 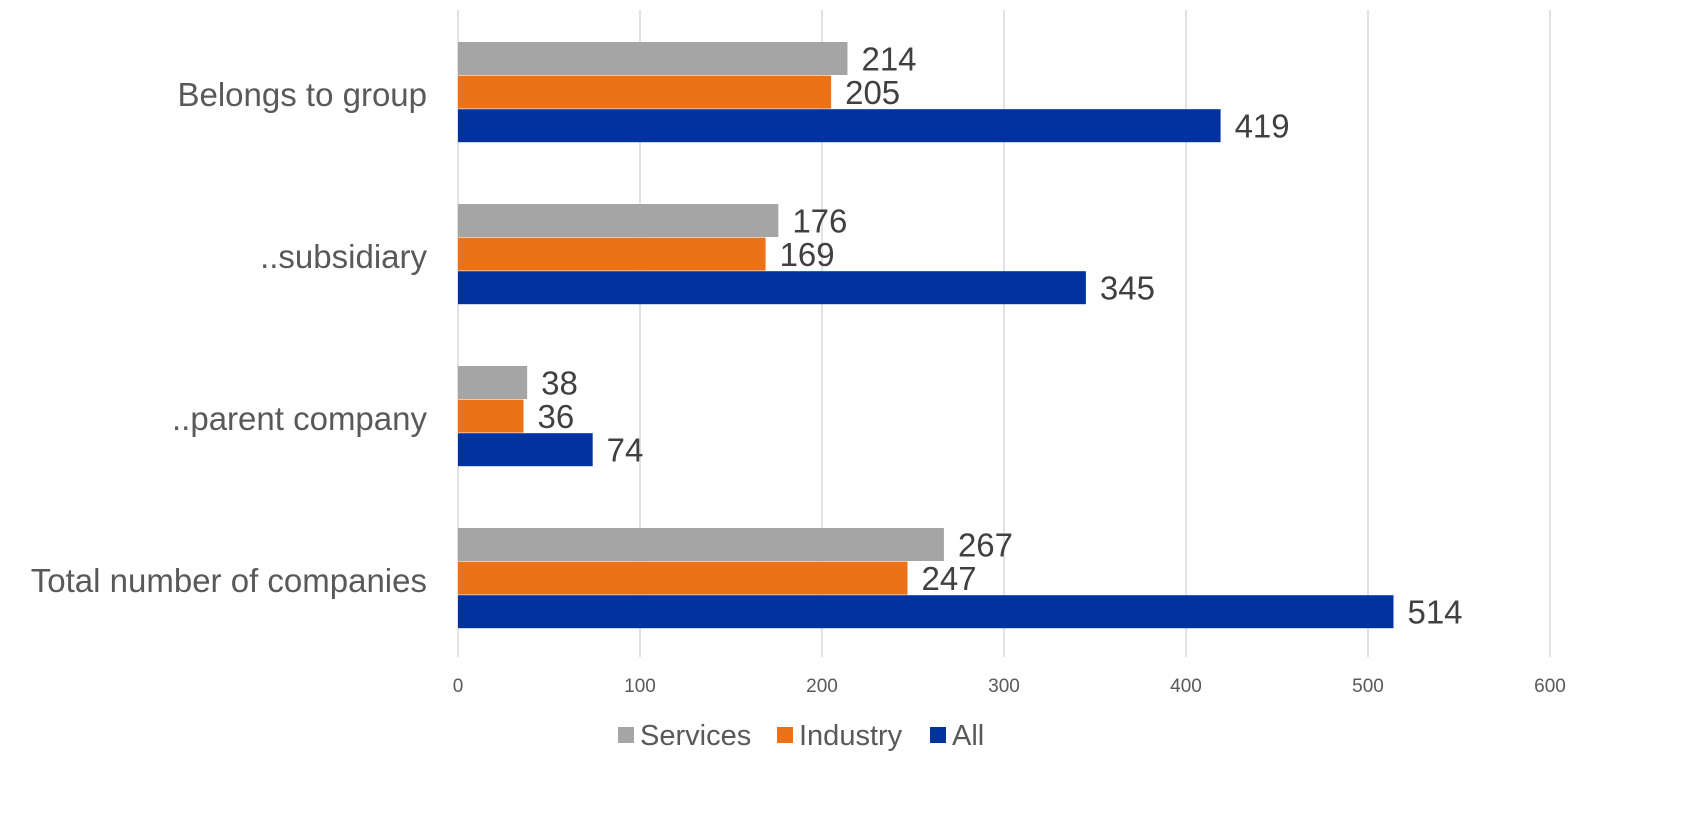 I want to click on data-label: 38, so click(x=559, y=383).